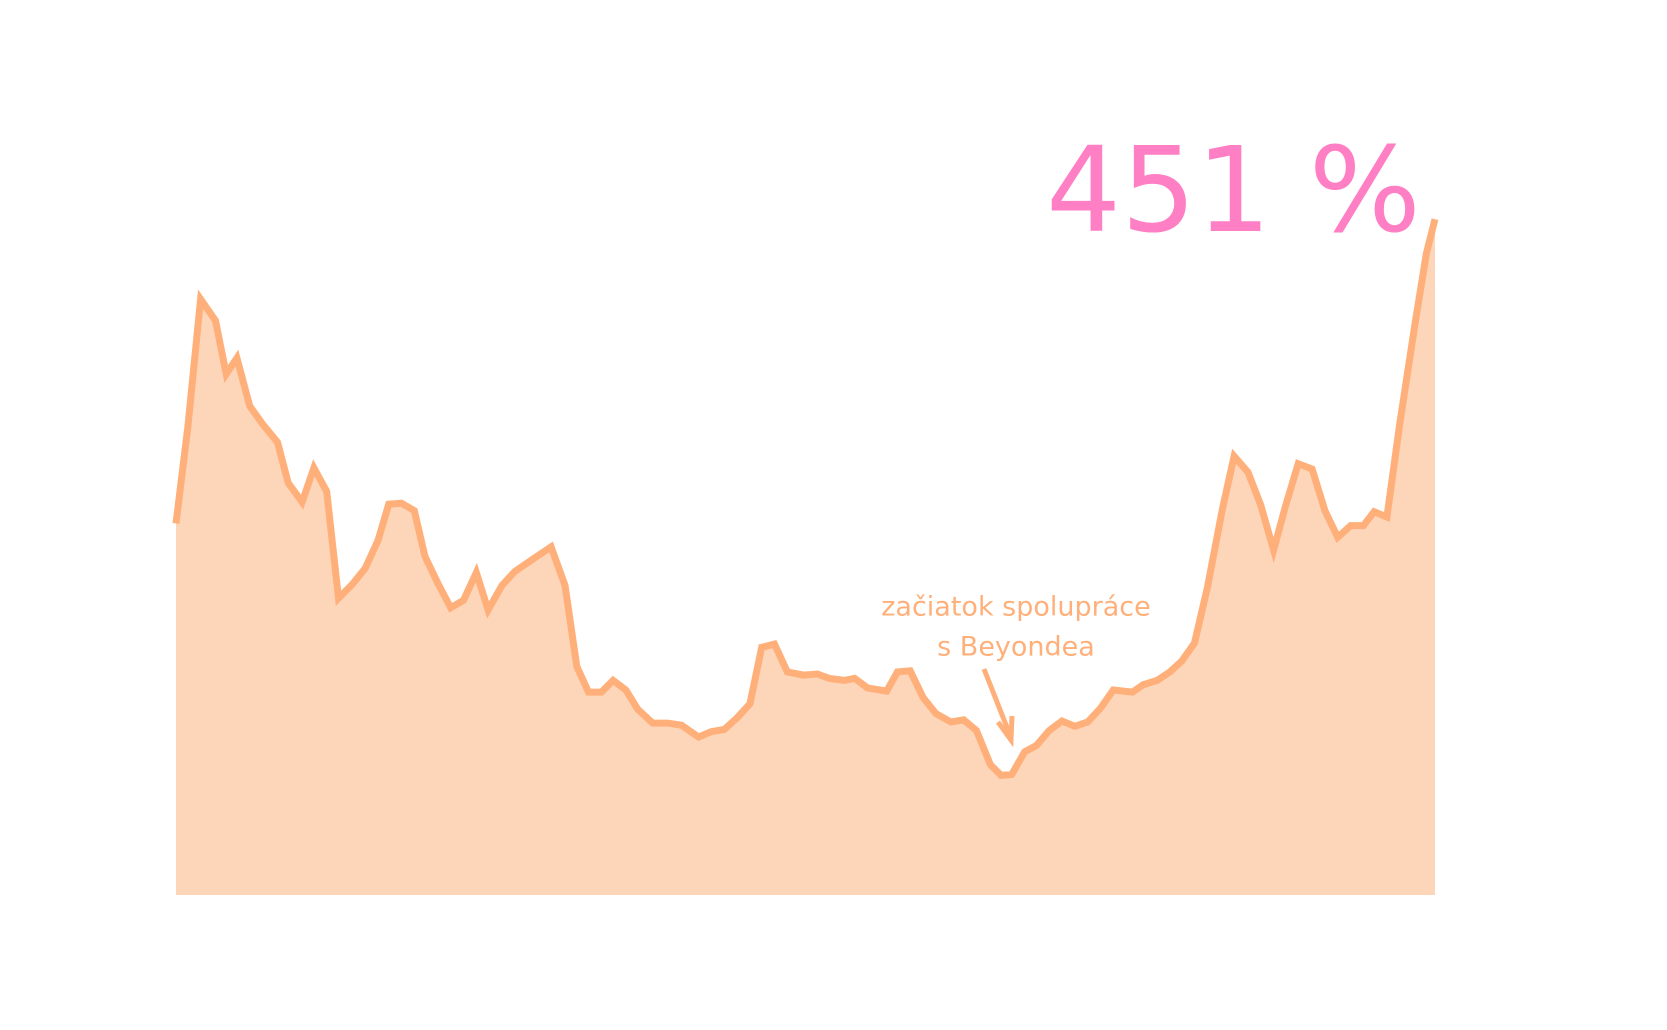  Describe the element at coordinates (1233, 190) in the screenshot. I see `headline: 451 %` at that location.